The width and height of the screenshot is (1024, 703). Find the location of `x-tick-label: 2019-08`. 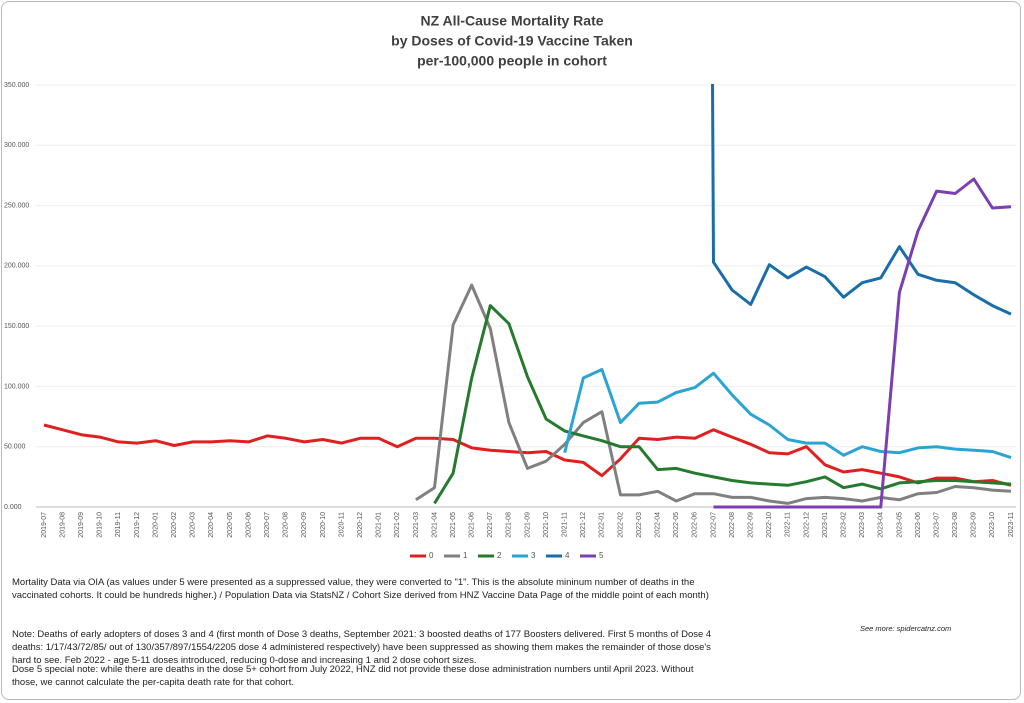

x-tick-label: 2019-08 is located at coordinates (62, 525).